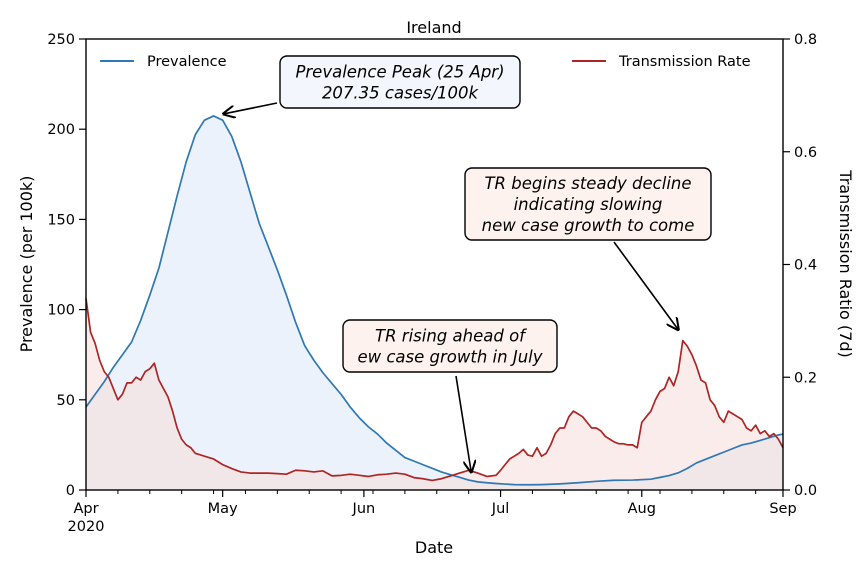 The width and height of the screenshot is (864, 576). What do you see at coordinates (588, 225) in the screenshot?
I see `annotation-text-tr-decline: new case growth to come` at bounding box center [588, 225].